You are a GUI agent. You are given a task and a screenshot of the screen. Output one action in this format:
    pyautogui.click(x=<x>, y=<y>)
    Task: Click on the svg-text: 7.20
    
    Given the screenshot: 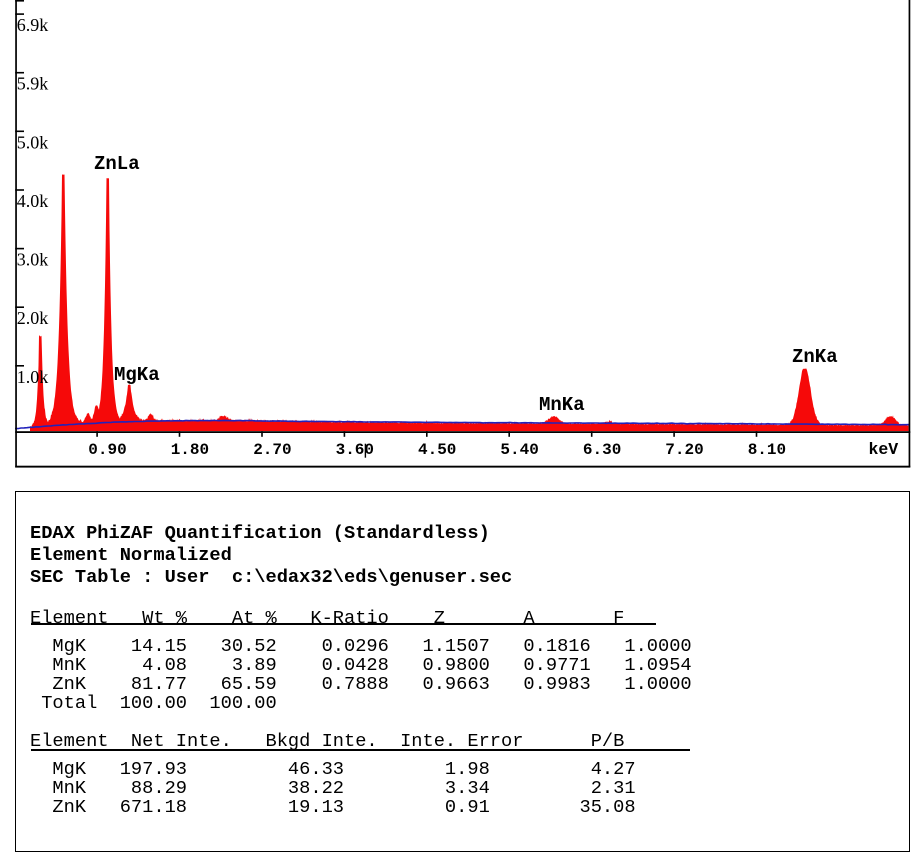 What is the action you would take?
    pyautogui.click(x=684, y=450)
    